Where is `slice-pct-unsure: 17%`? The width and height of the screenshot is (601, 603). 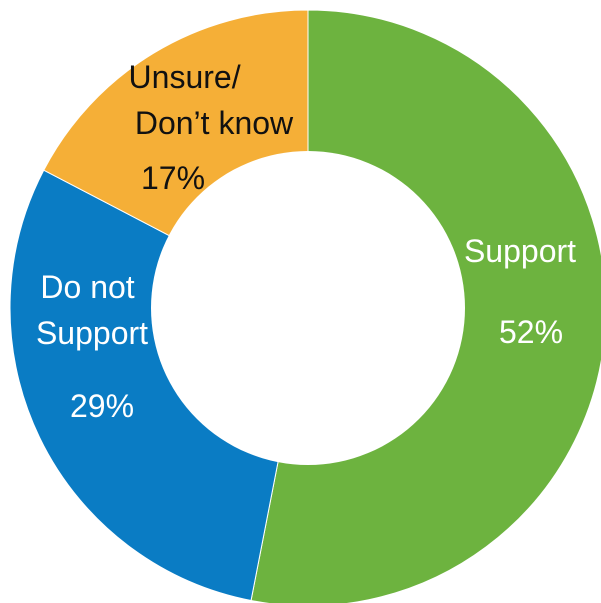
slice-pct-unsure: 17% is located at coordinates (173, 178).